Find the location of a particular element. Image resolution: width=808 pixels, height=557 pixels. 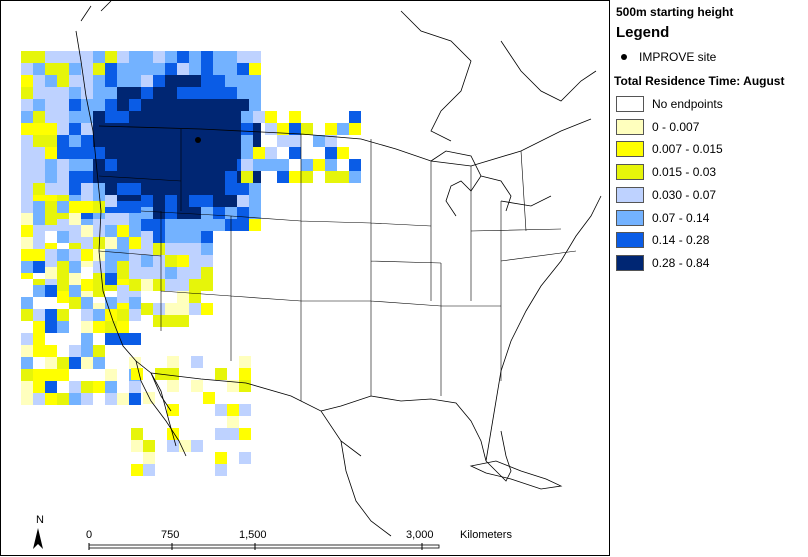

north-arrow: N is located at coordinates (38, 531).